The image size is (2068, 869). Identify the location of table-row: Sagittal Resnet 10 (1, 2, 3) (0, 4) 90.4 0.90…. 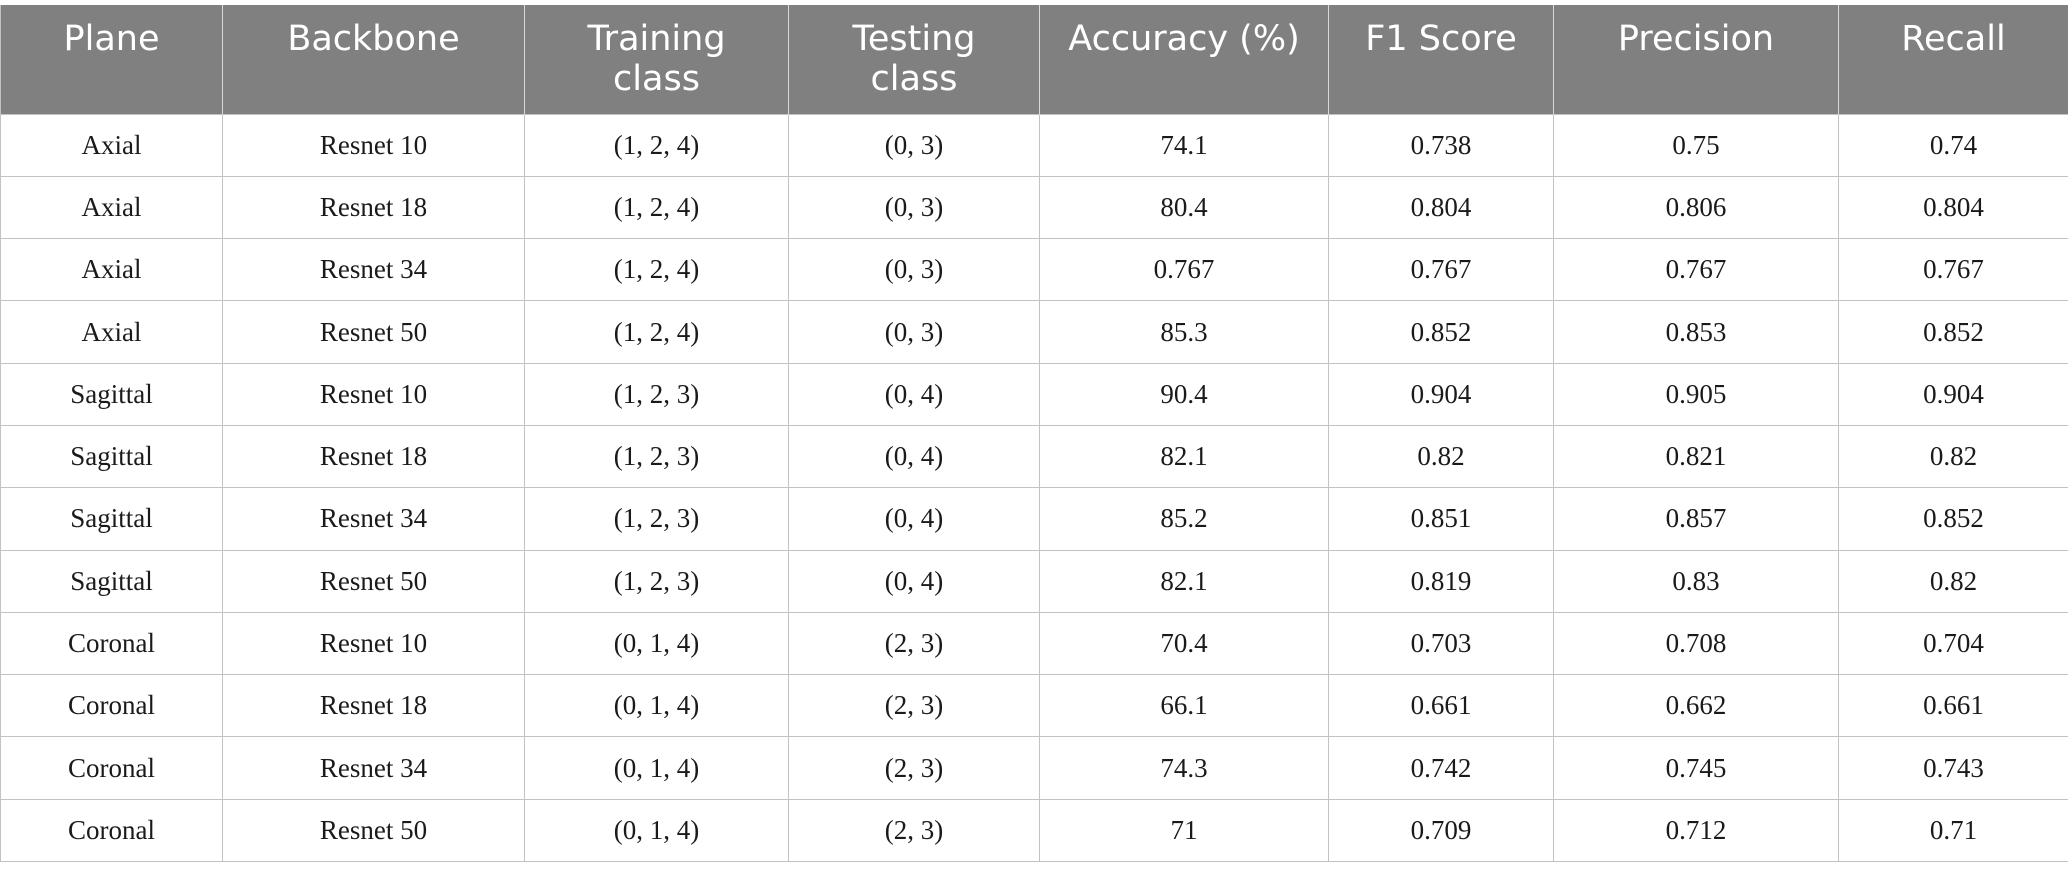
(1034, 394).